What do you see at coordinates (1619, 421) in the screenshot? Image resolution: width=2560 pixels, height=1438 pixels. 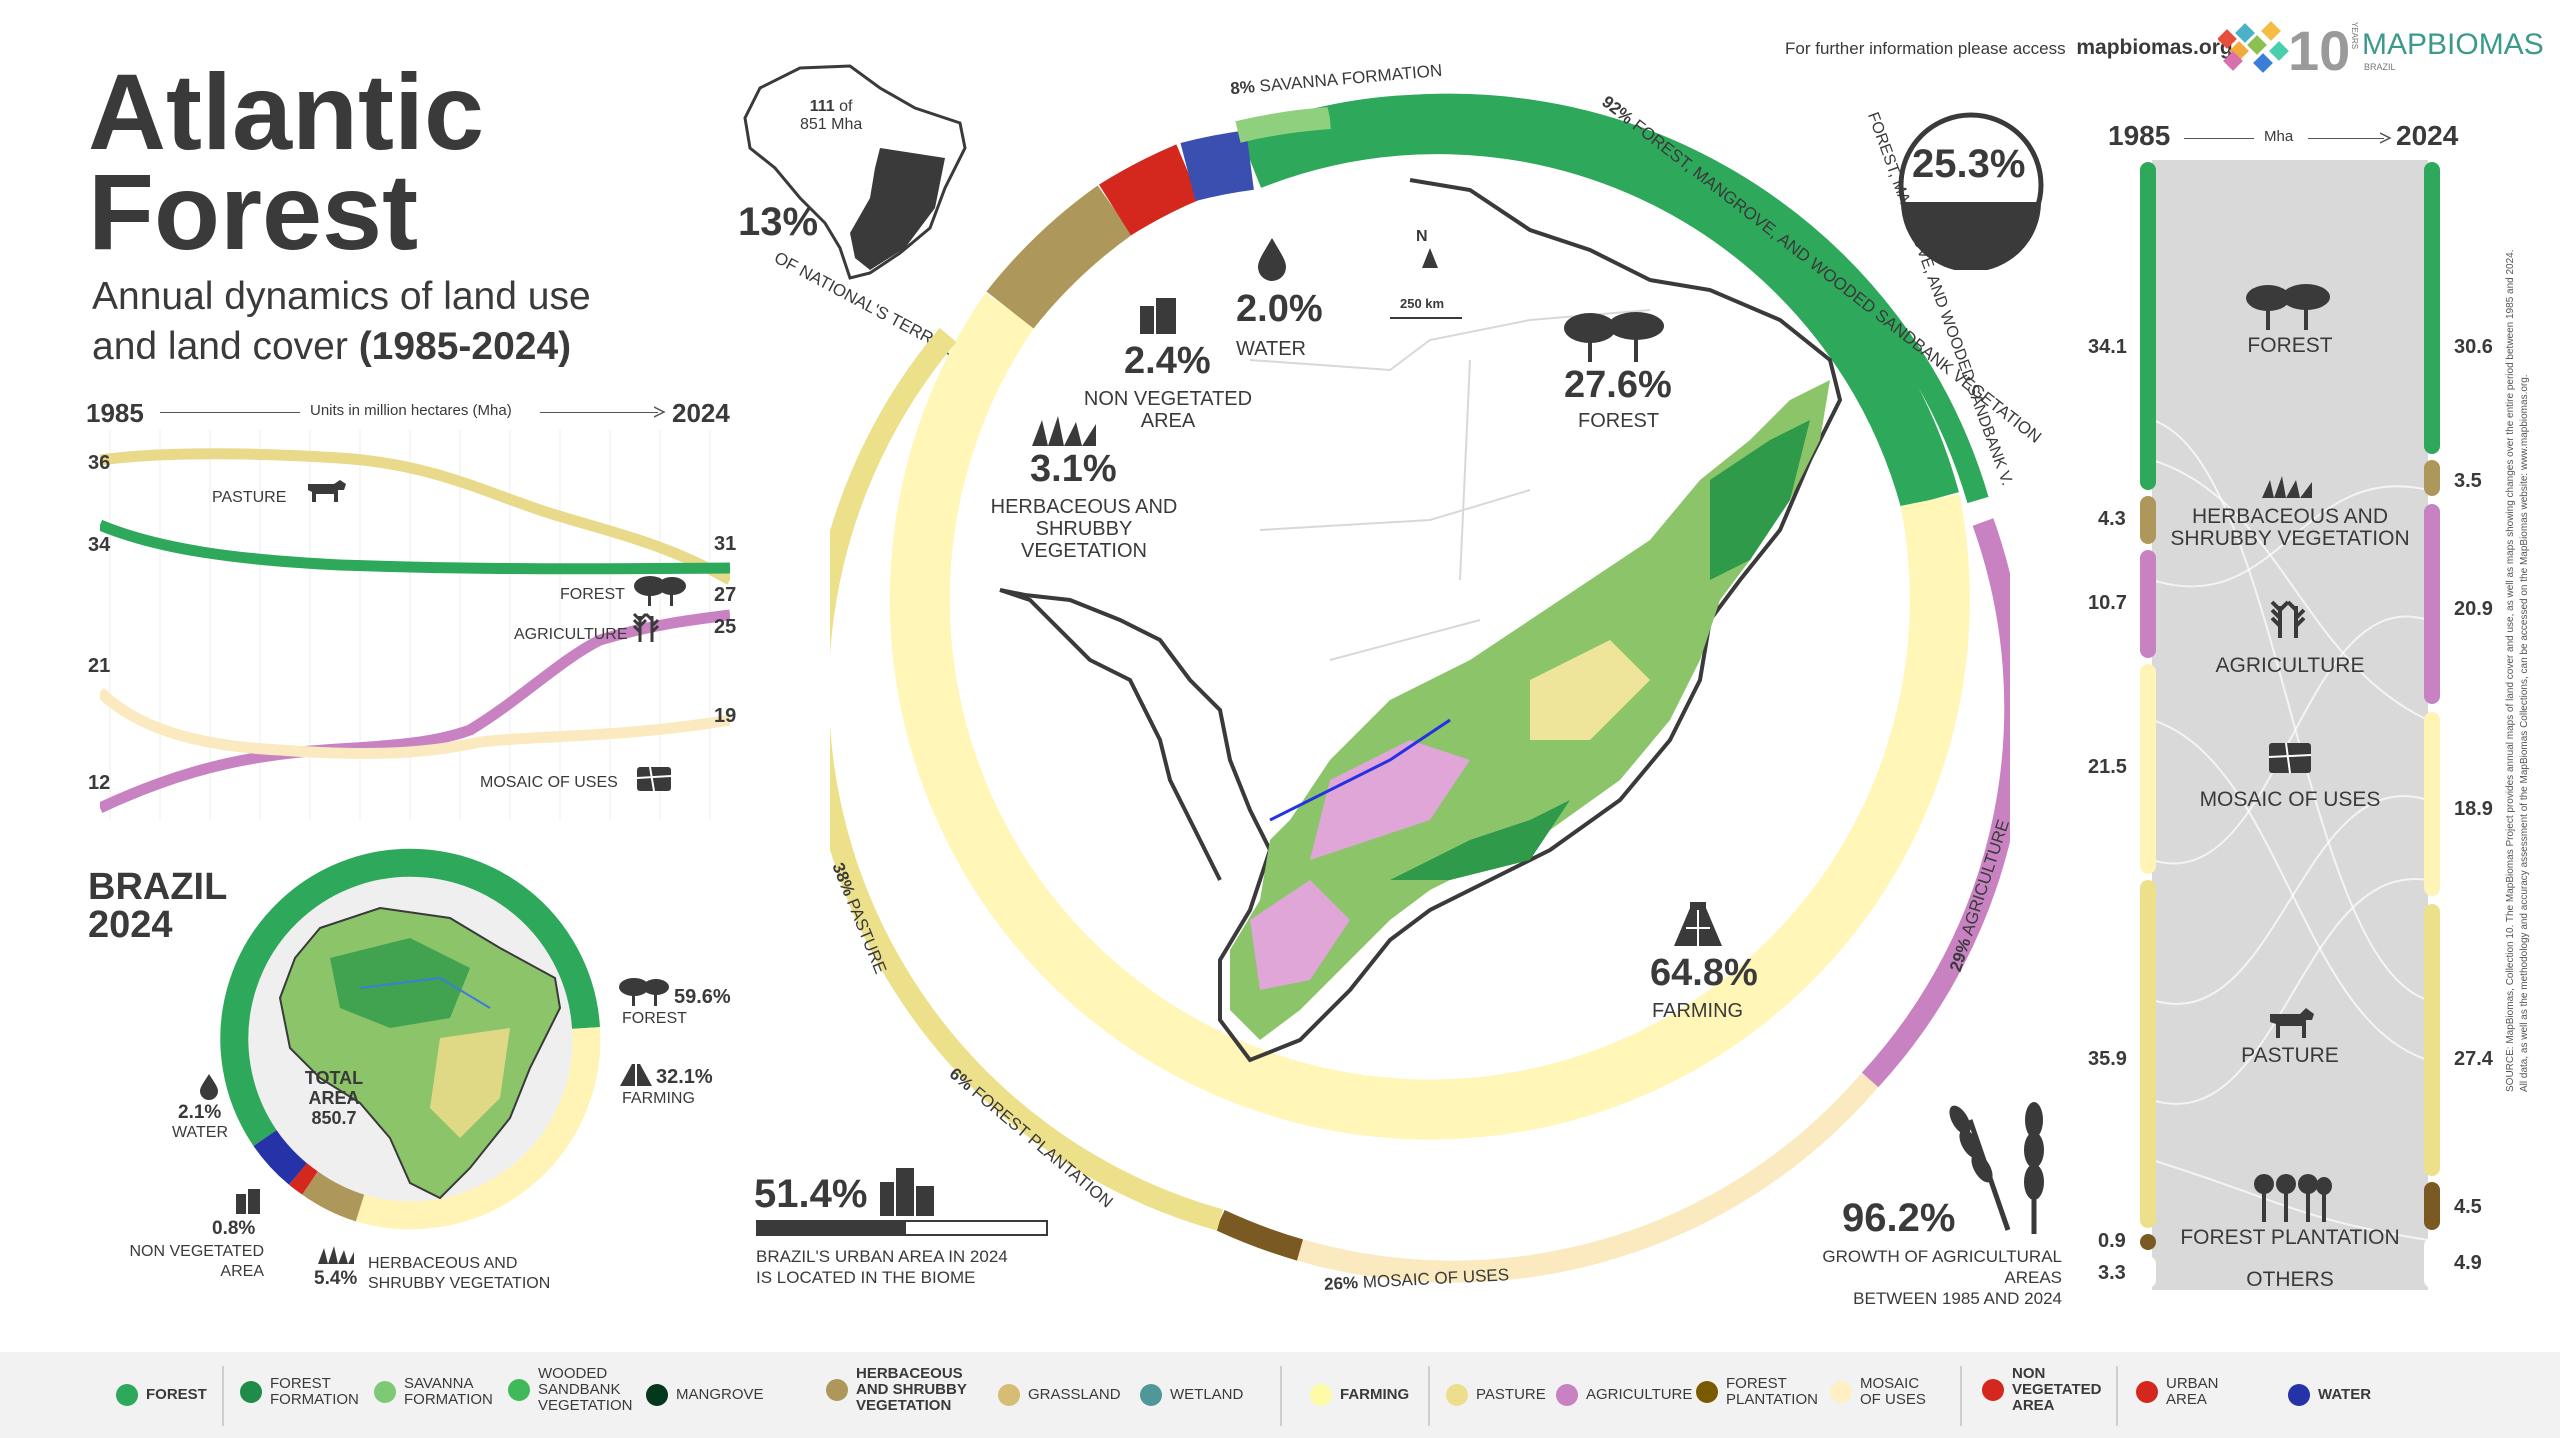 I see `center-forest-label: FOREST` at bounding box center [1619, 421].